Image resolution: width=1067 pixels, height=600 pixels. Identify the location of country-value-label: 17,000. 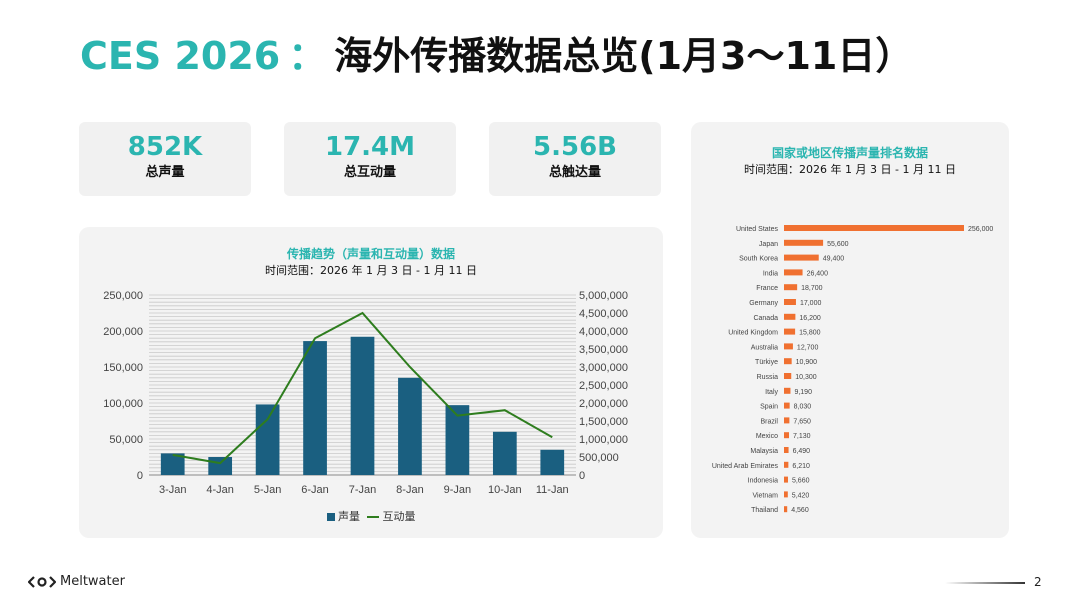
(811, 303).